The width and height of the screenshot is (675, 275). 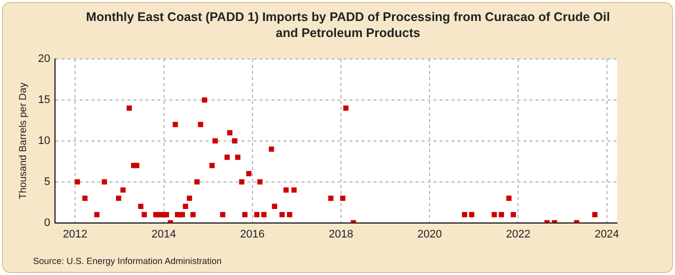 I want to click on chart-title: Monthly East Coast (PADD 1) Imports by PADD of Processing from Curacao of Crude Oil and Petroleum Products, so click(x=348, y=25).